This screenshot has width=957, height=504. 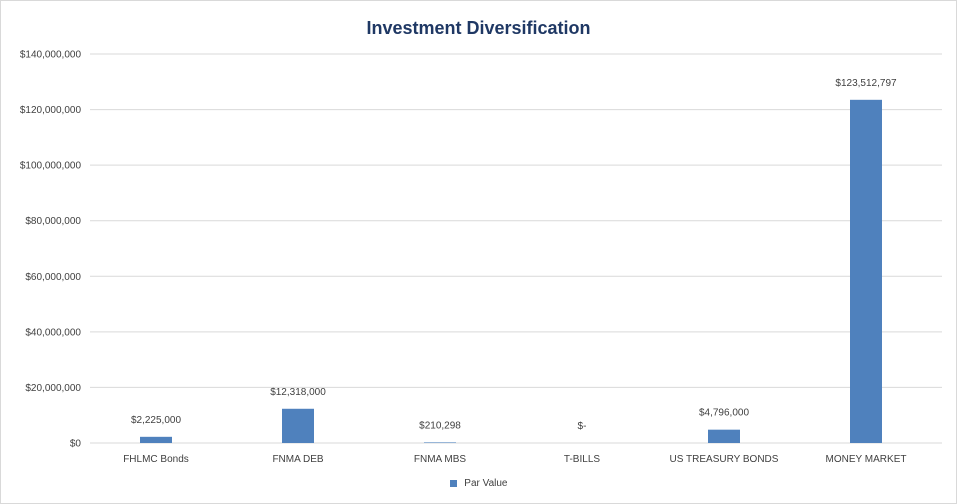 I want to click on x-tick-label: FNMA DEB, so click(x=297, y=459).